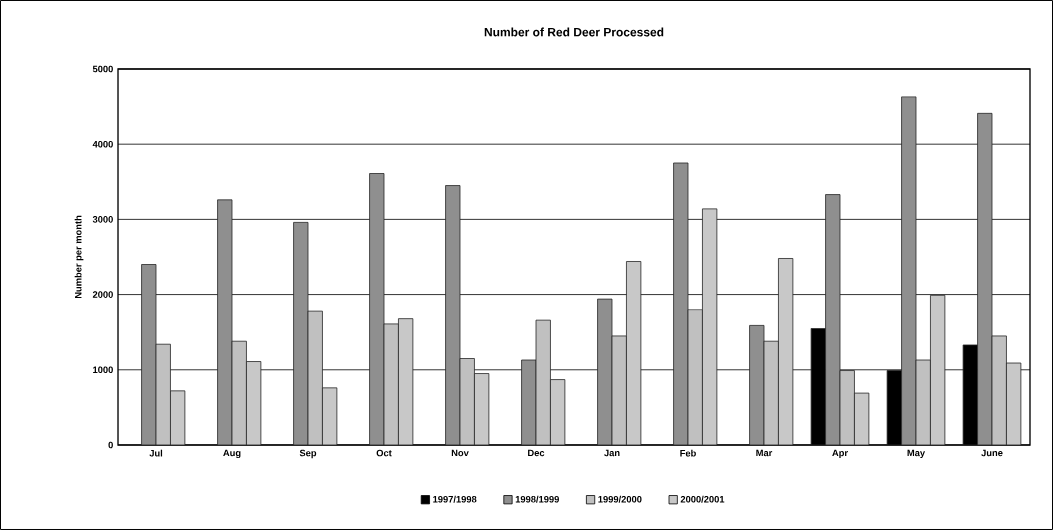 The height and width of the screenshot is (530, 1053). What do you see at coordinates (537, 499) in the screenshot?
I see `legend-label: 1998/1999` at bounding box center [537, 499].